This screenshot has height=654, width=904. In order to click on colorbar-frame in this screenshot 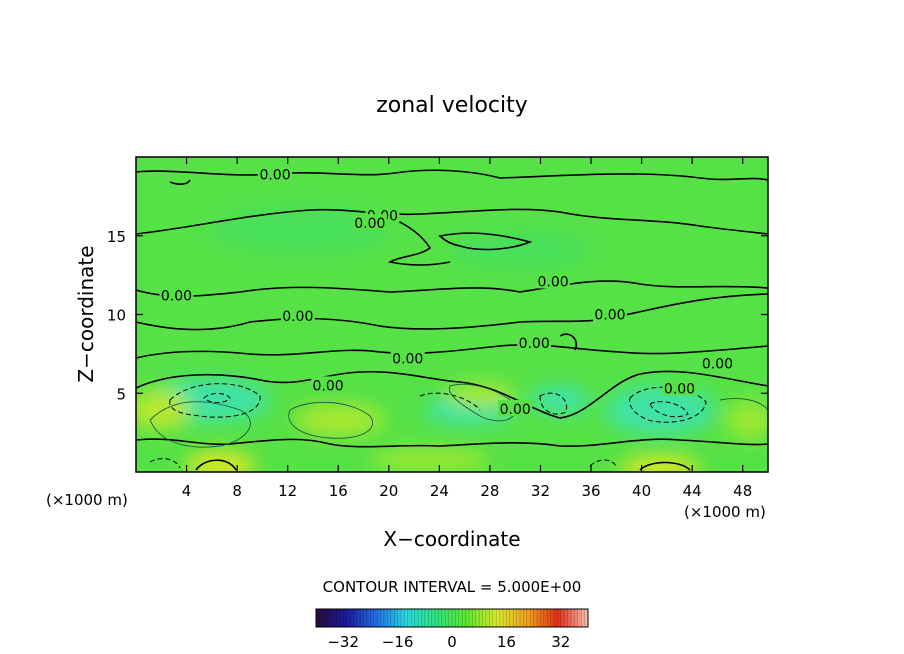, I will do `click(452, 618)`.